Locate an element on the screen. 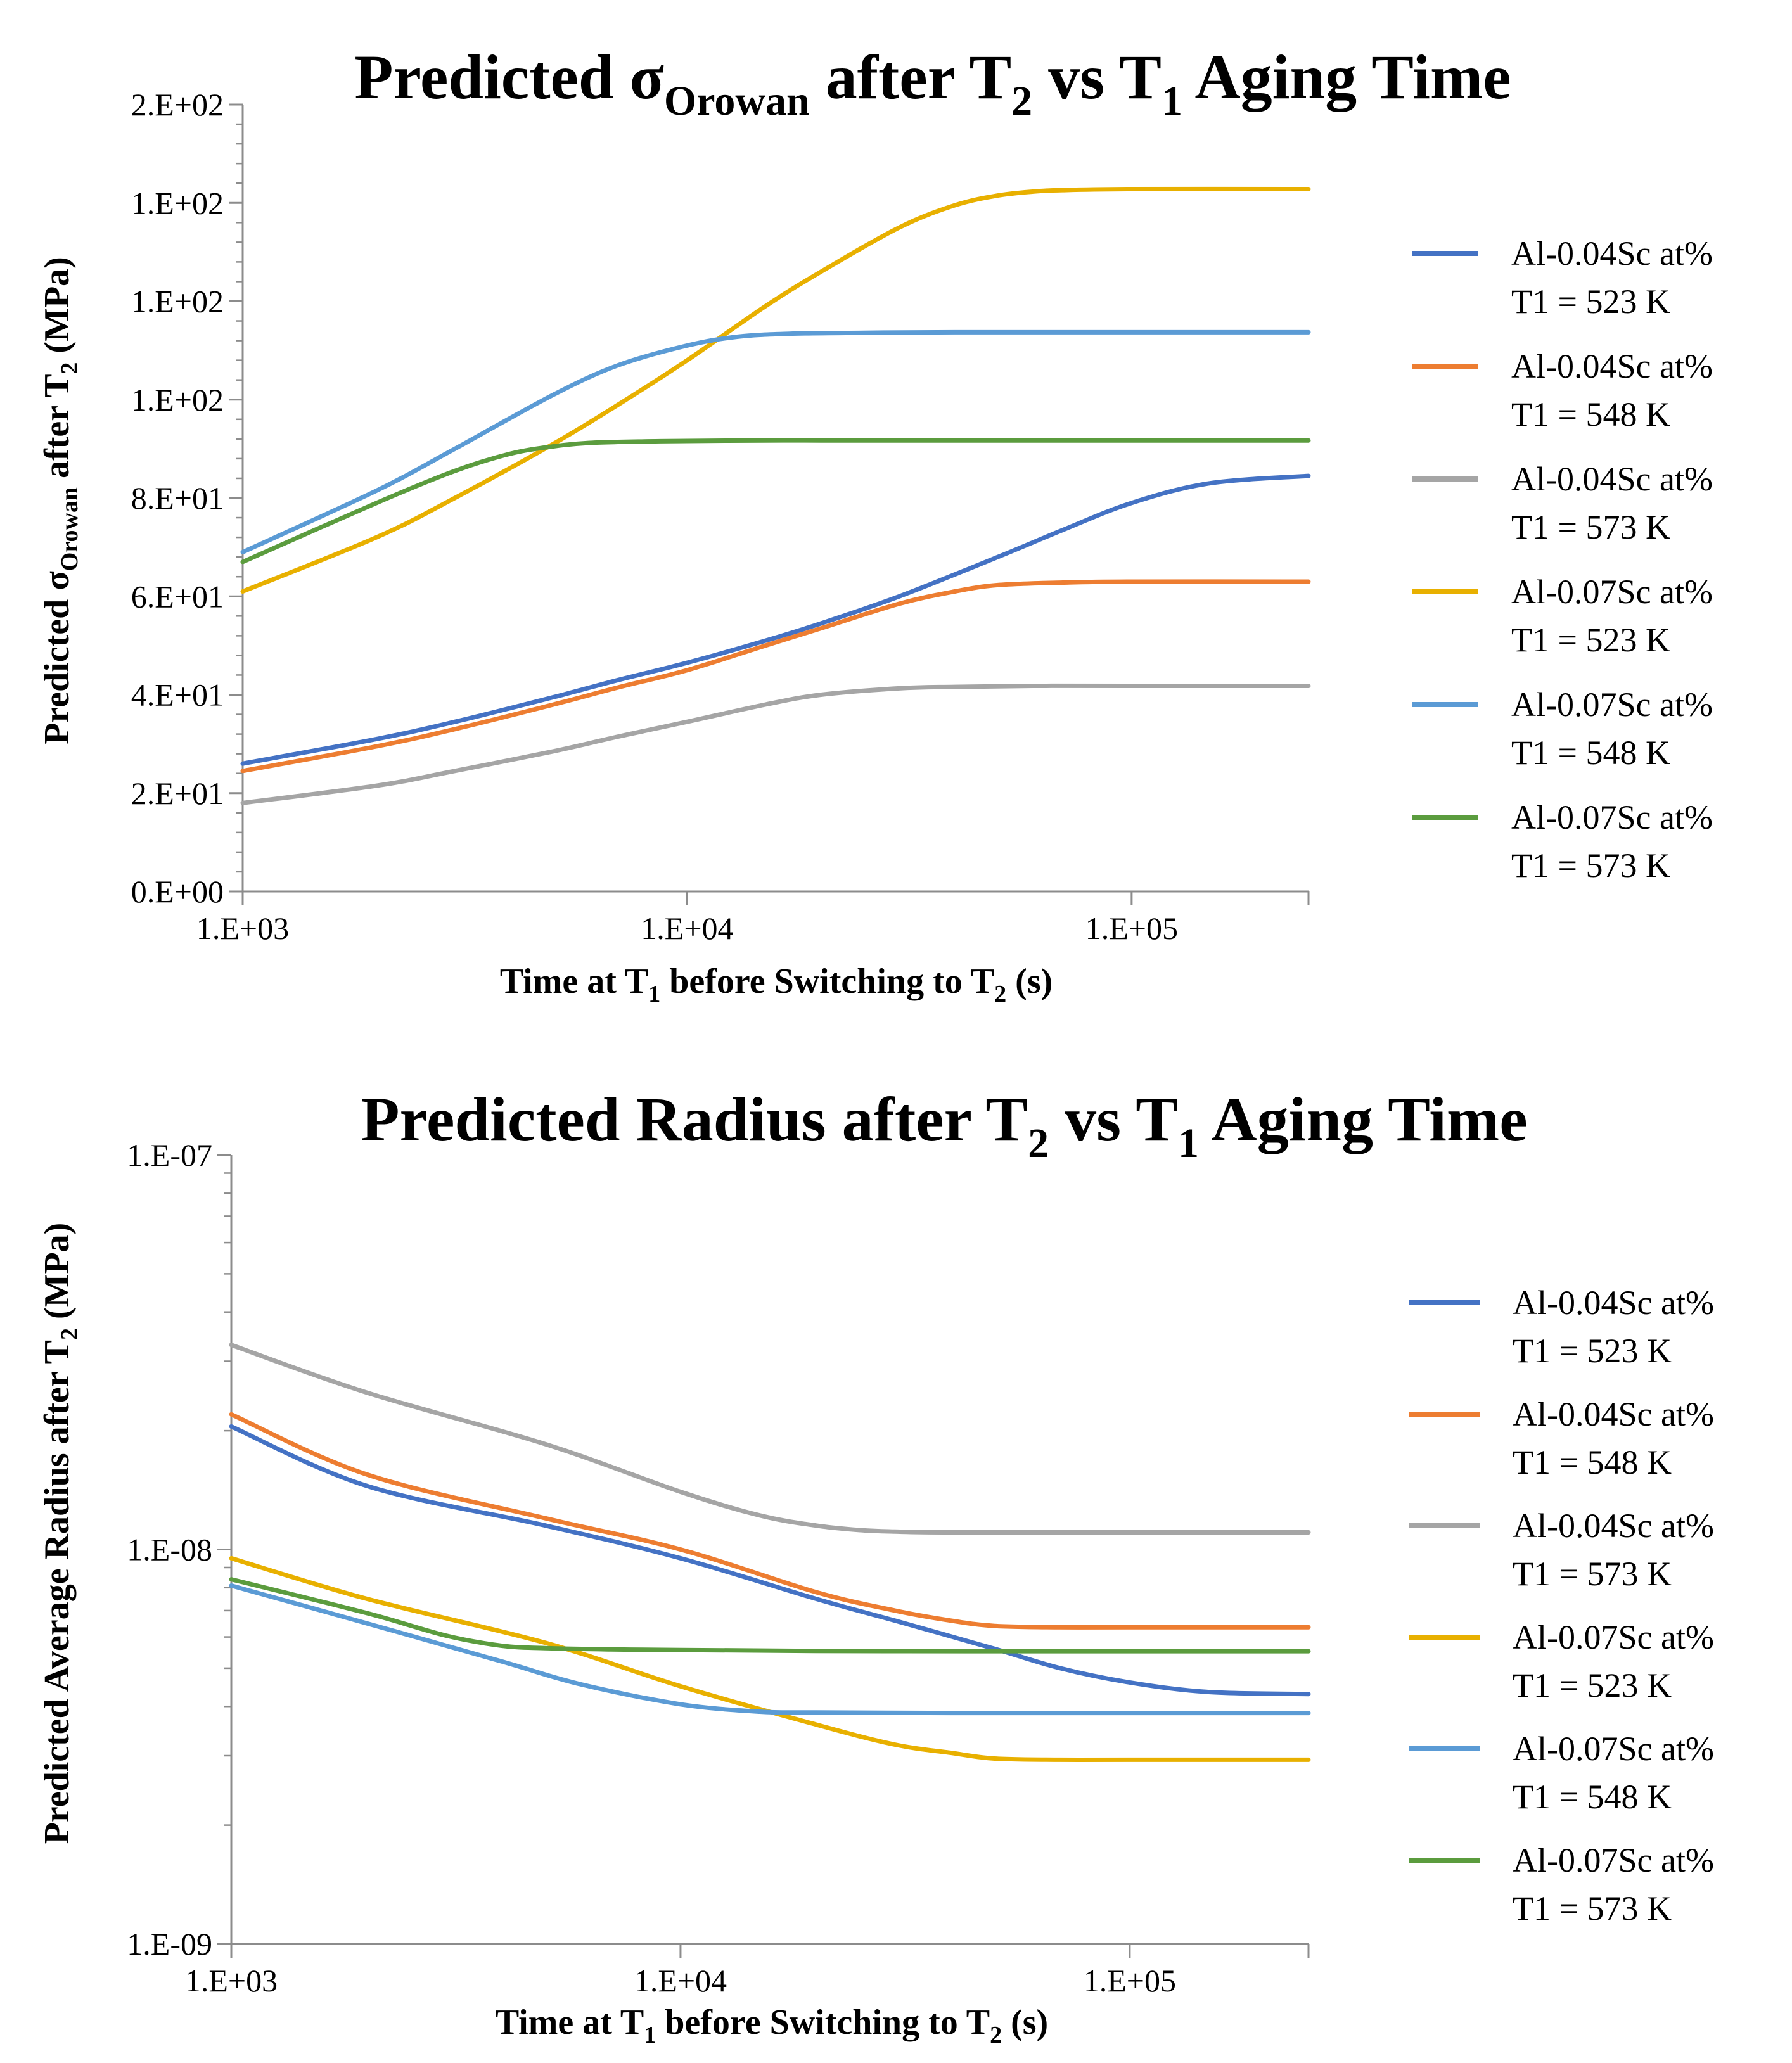 This screenshot has width=1792, height=2063. orowan-legend-label-3: Al-0.04Sc at% is located at coordinates (1612, 479).